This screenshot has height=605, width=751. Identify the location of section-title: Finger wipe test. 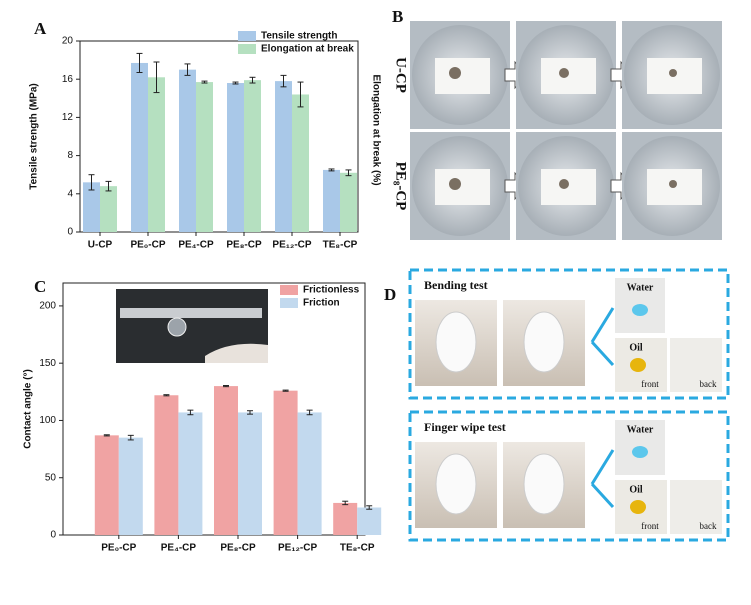
(465, 427).